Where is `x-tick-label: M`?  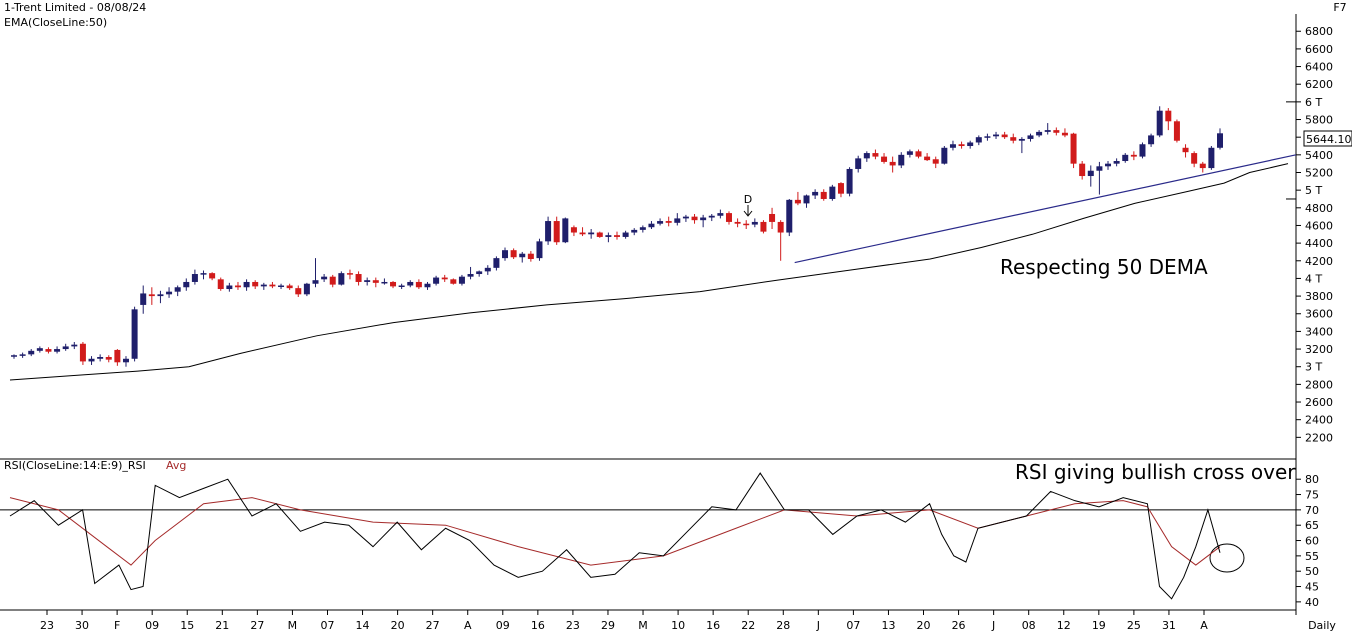 x-tick-label: M is located at coordinates (293, 625).